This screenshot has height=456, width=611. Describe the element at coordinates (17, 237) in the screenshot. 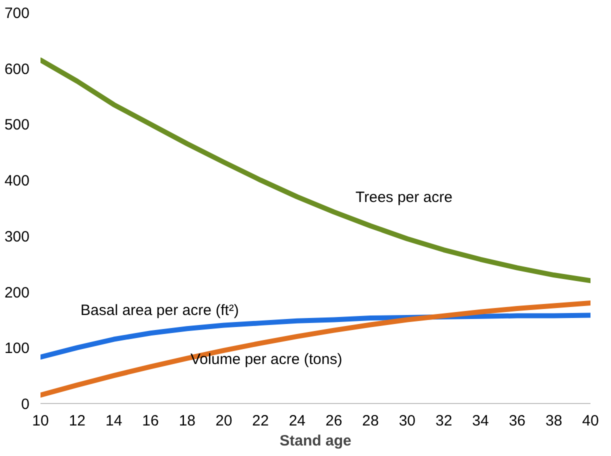

I see `y-tick-label: 300` at that location.